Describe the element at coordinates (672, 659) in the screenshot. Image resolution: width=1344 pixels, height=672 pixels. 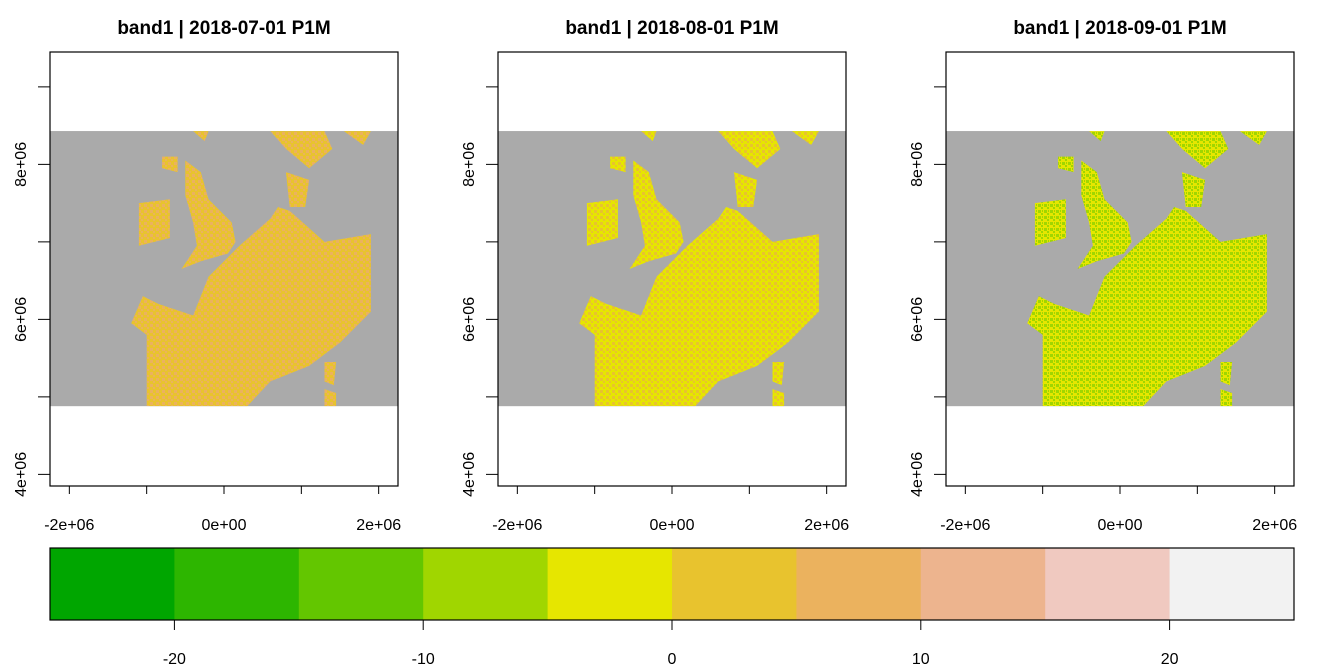
I see `legend-tick-label: 0` at that location.